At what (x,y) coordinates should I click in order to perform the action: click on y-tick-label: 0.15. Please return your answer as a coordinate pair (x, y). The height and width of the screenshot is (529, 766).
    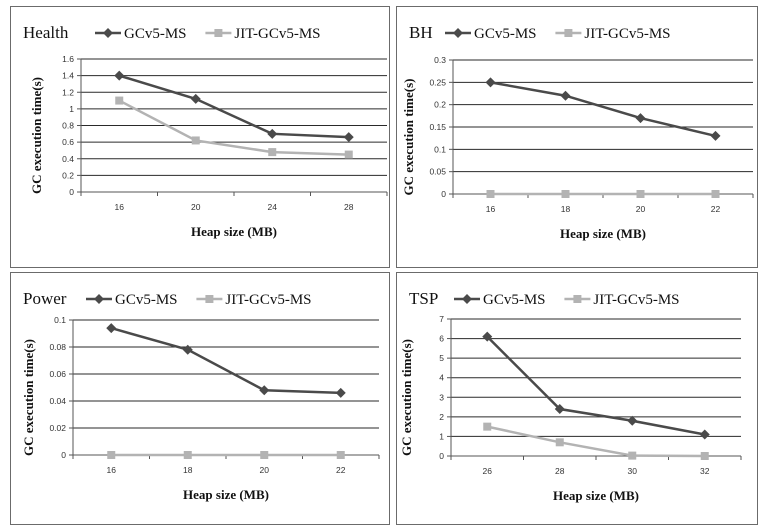
    Looking at the image, I should click on (437, 127).